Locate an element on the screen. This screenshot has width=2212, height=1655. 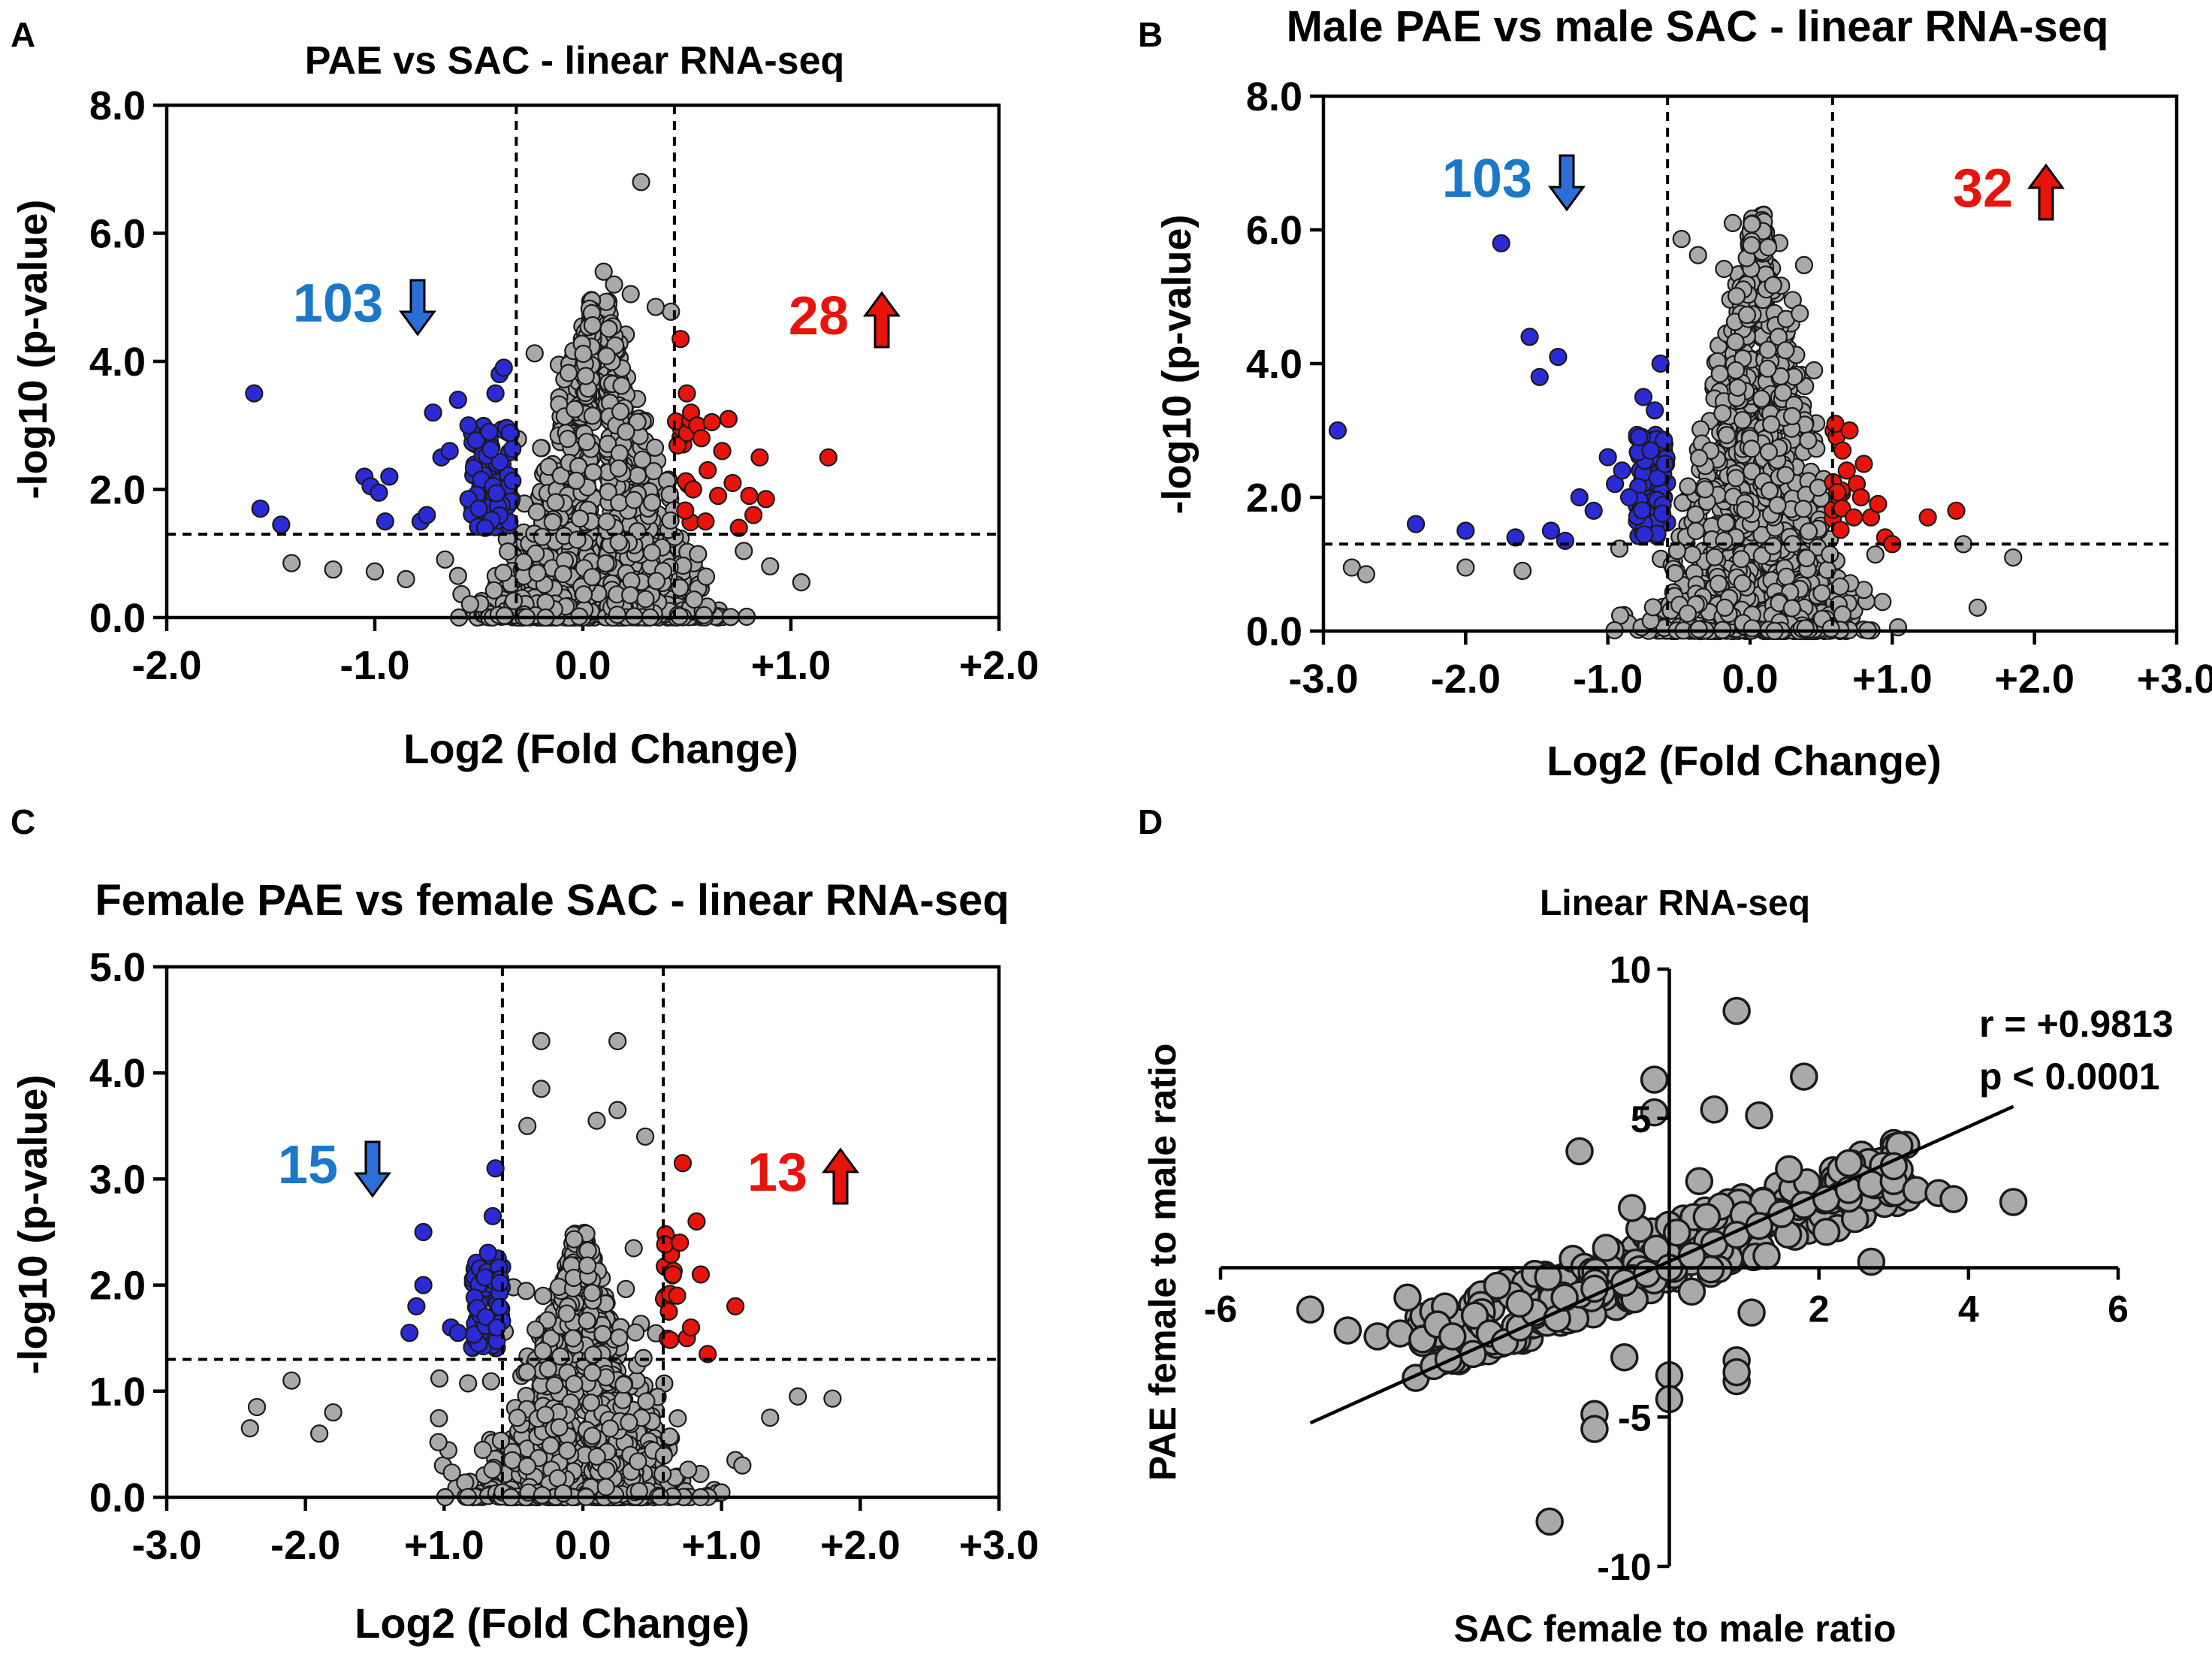
y-tick-label: 6.0 is located at coordinates (117, 234).